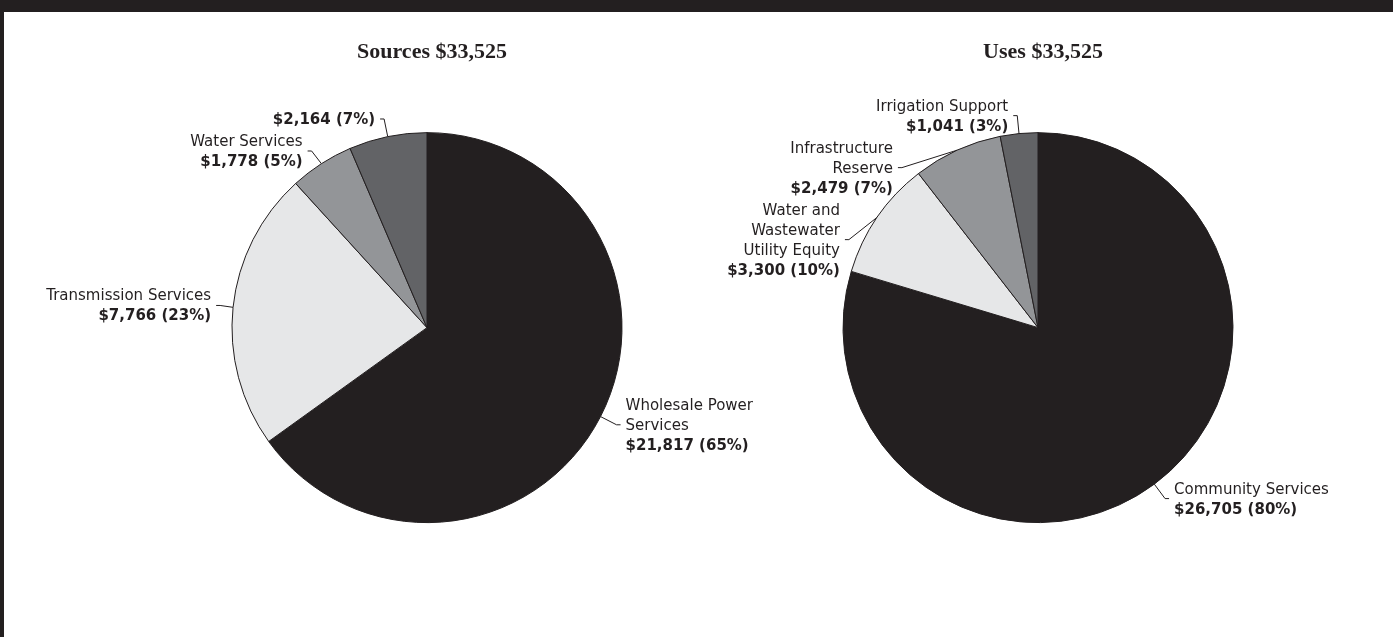 The image size is (1393, 637). What do you see at coordinates (689, 414) in the screenshot?
I see `slice-label: Wholesale Power Services` at bounding box center [689, 414].